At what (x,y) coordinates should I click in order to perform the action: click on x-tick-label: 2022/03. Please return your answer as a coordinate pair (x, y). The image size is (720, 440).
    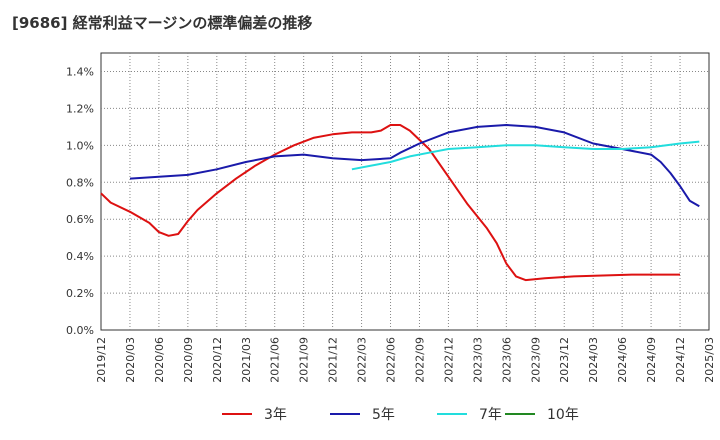
    Looking at the image, I should click on (362, 360).